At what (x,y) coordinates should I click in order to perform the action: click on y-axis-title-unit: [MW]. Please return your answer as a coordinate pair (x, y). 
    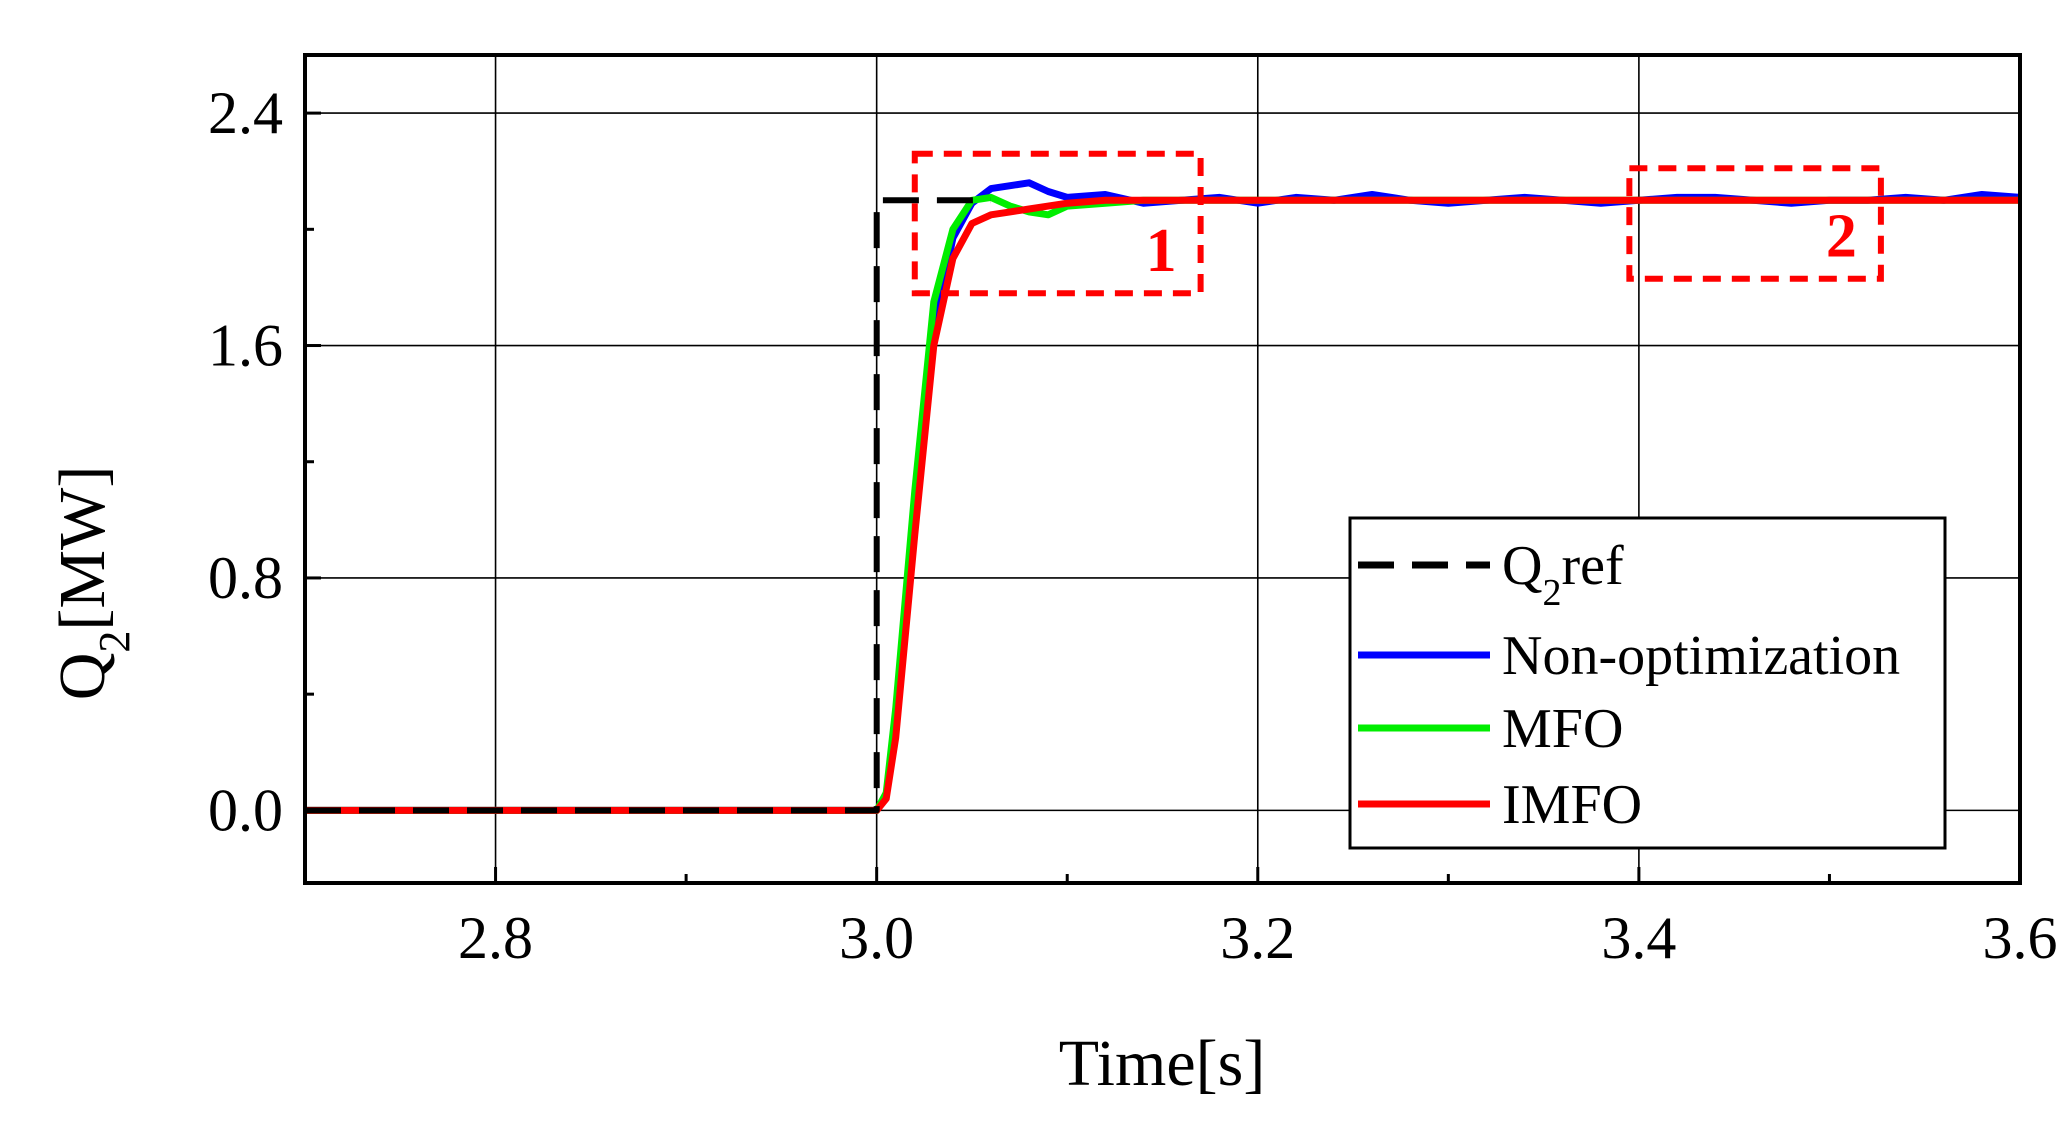
    Looking at the image, I should click on (82, 548).